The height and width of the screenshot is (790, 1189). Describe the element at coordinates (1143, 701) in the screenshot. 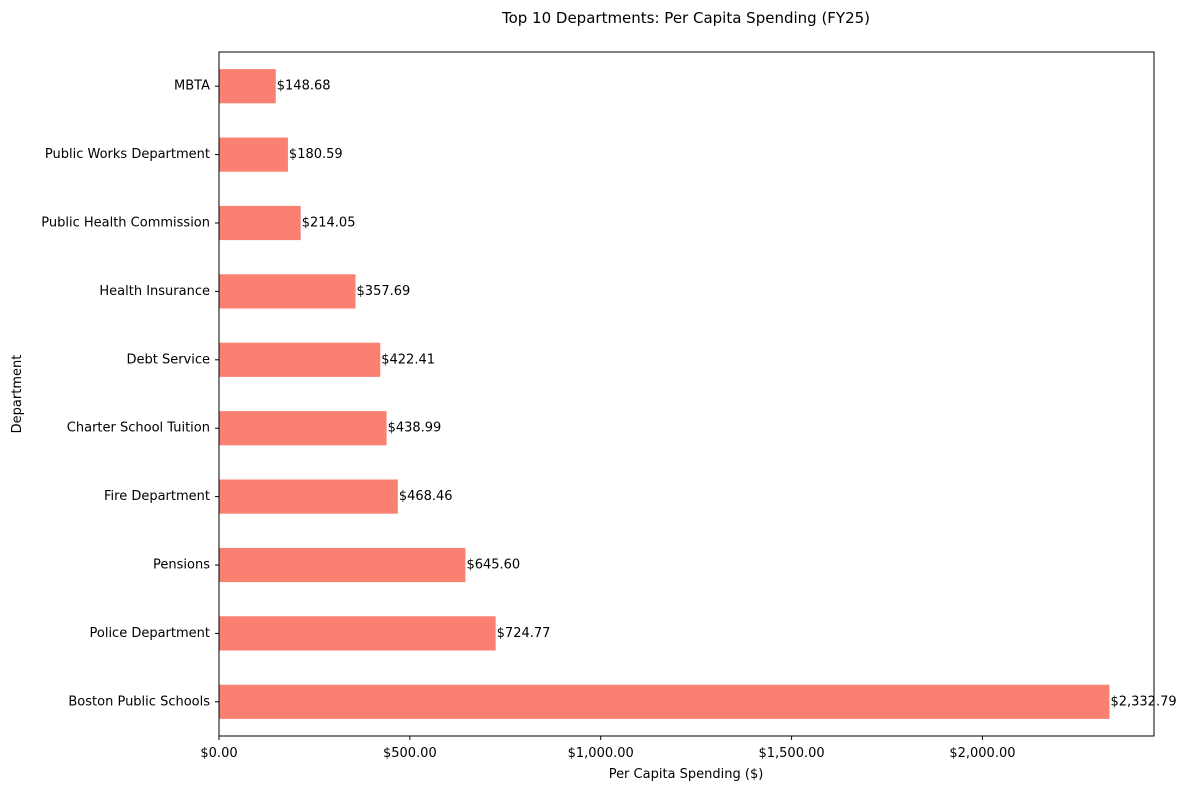

I see `bar-value-label: $2,332.79` at that location.